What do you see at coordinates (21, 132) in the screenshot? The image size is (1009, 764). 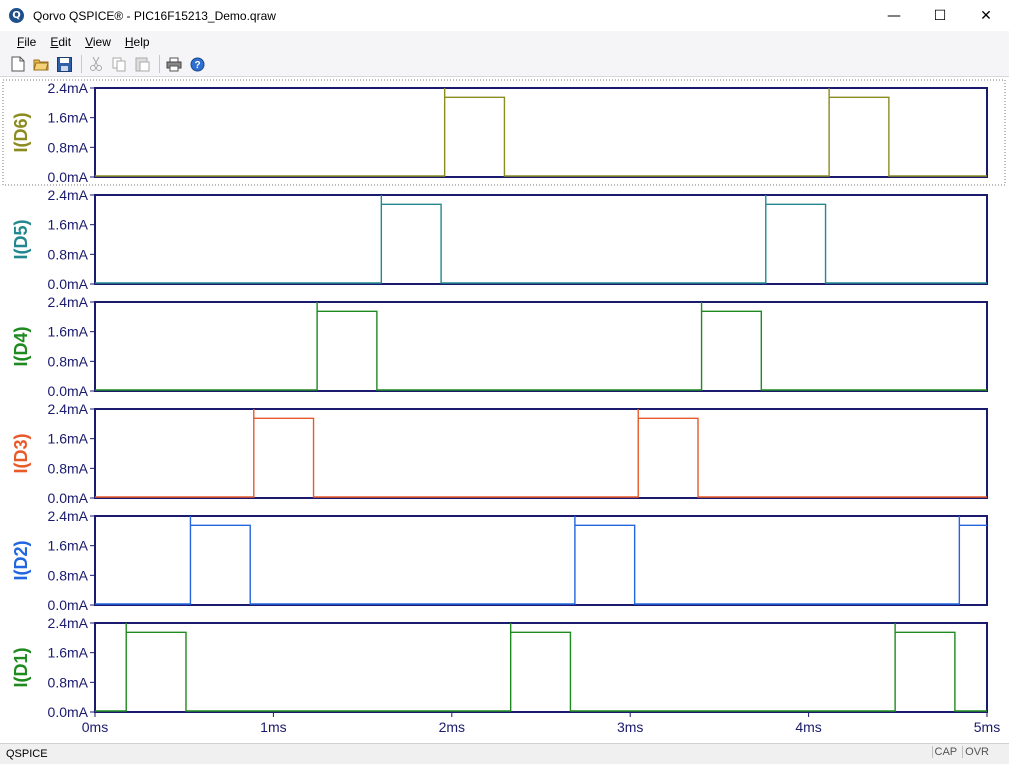 I see `series-label-id6: I(D6)` at bounding box center [21, 132].